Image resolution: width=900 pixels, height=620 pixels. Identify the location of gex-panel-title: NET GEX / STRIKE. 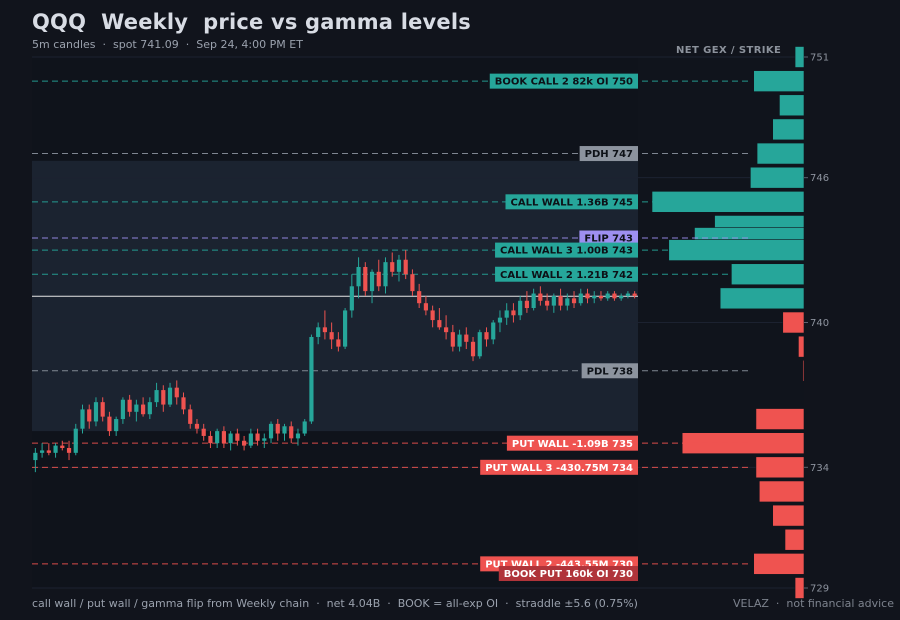
(729, 50).